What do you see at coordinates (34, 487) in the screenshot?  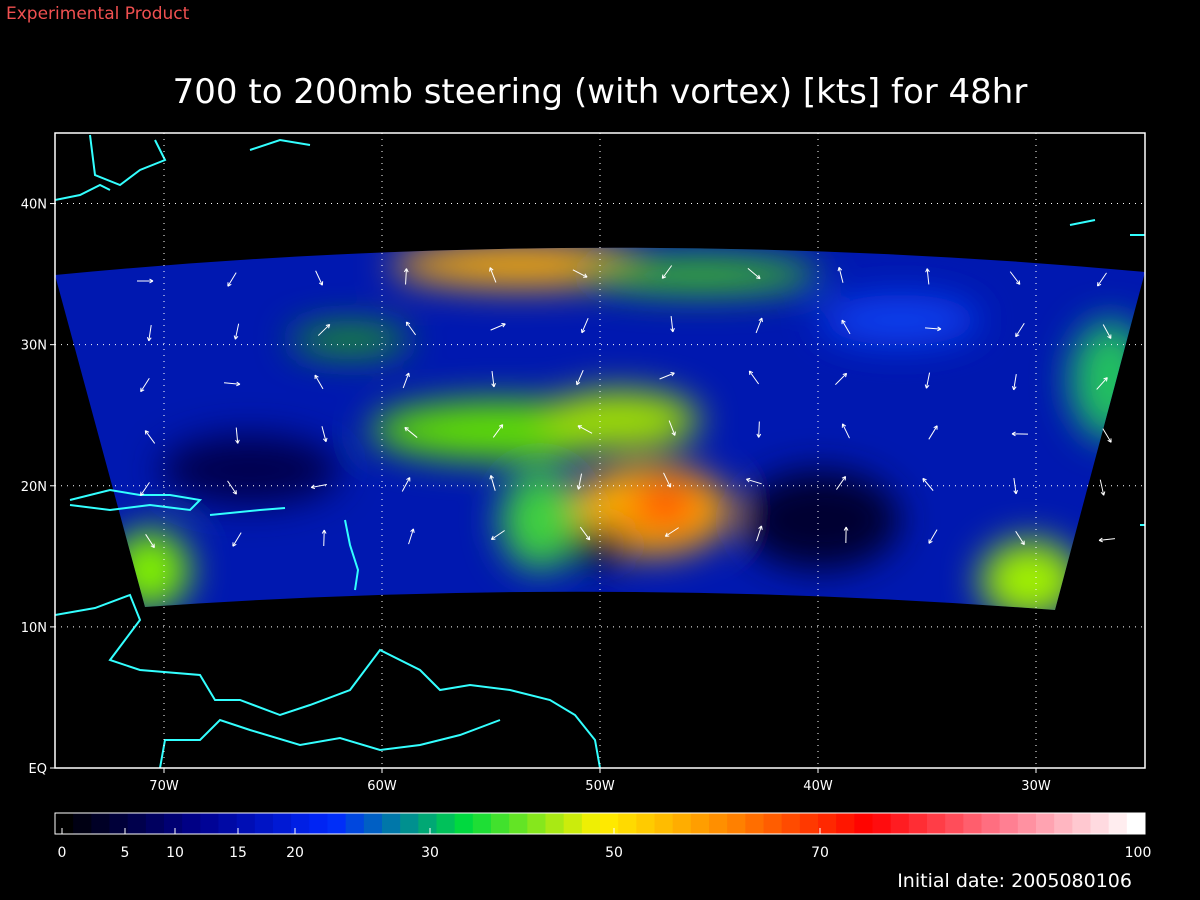 I see `lat-tick-label: 20N` at bounding box center [34, 487].